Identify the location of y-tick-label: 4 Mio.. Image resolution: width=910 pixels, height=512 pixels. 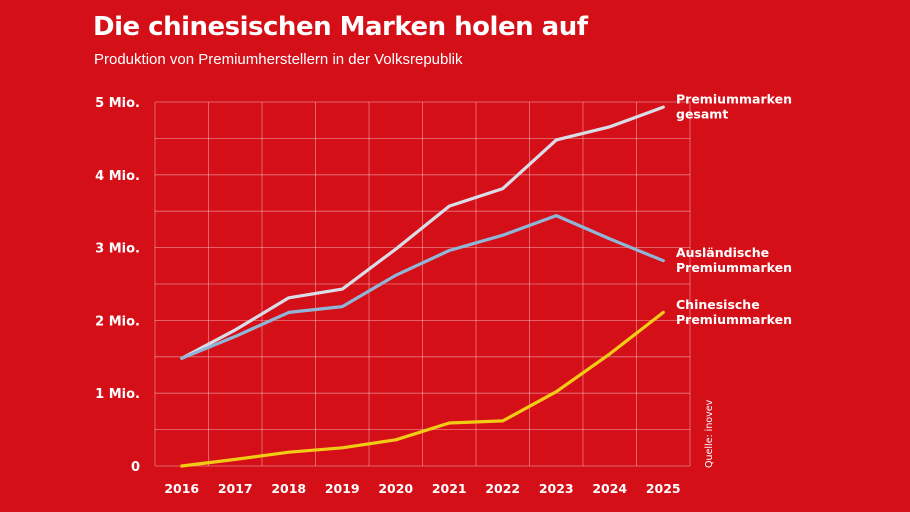
(117, 176).